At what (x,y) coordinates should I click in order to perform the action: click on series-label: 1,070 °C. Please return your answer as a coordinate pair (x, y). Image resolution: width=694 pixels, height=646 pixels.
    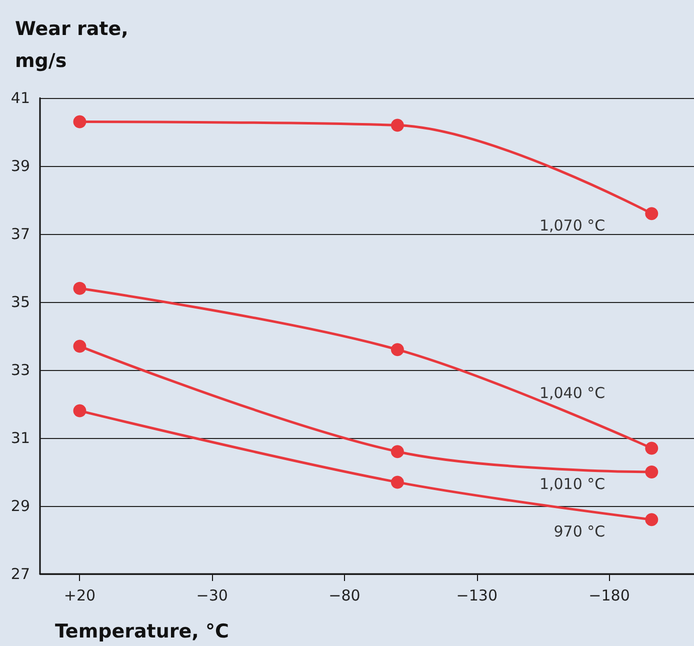
    Looking at the image, I should click on (572, 225).